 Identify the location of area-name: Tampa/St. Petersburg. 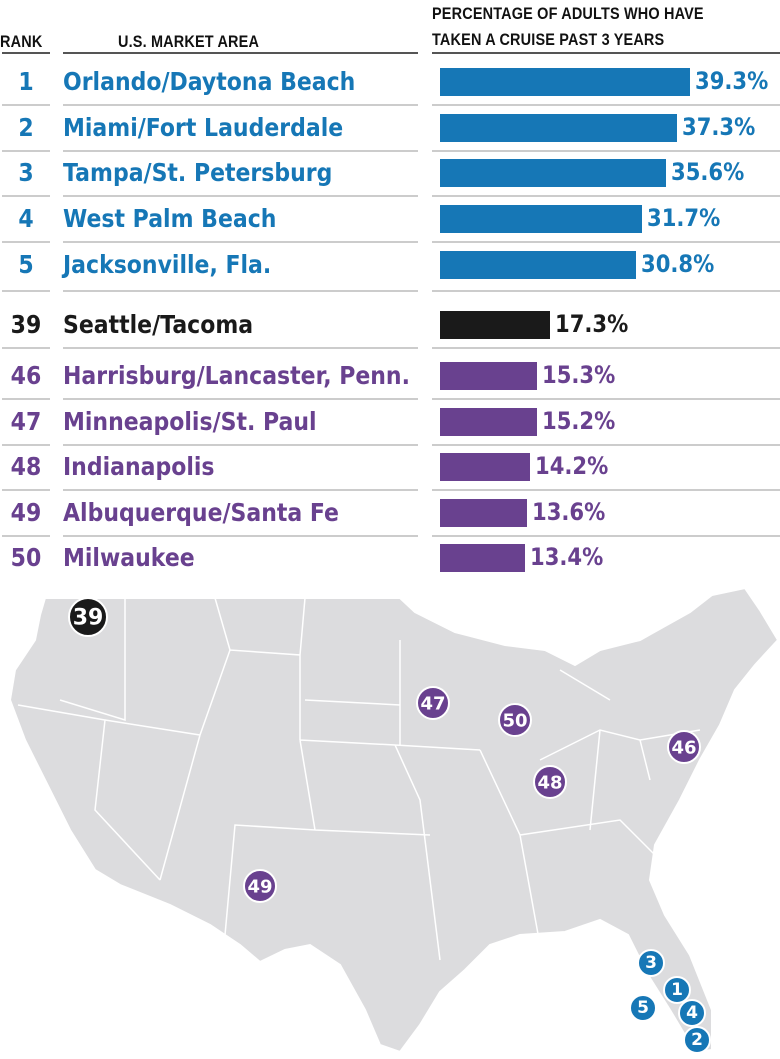
(198, 172).